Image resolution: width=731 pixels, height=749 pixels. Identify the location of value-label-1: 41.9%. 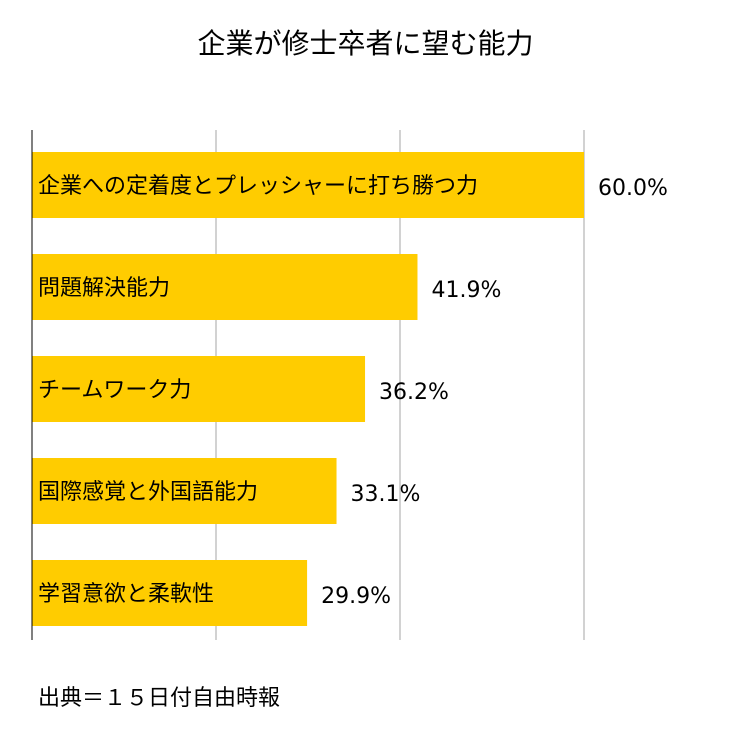
(466, 290).